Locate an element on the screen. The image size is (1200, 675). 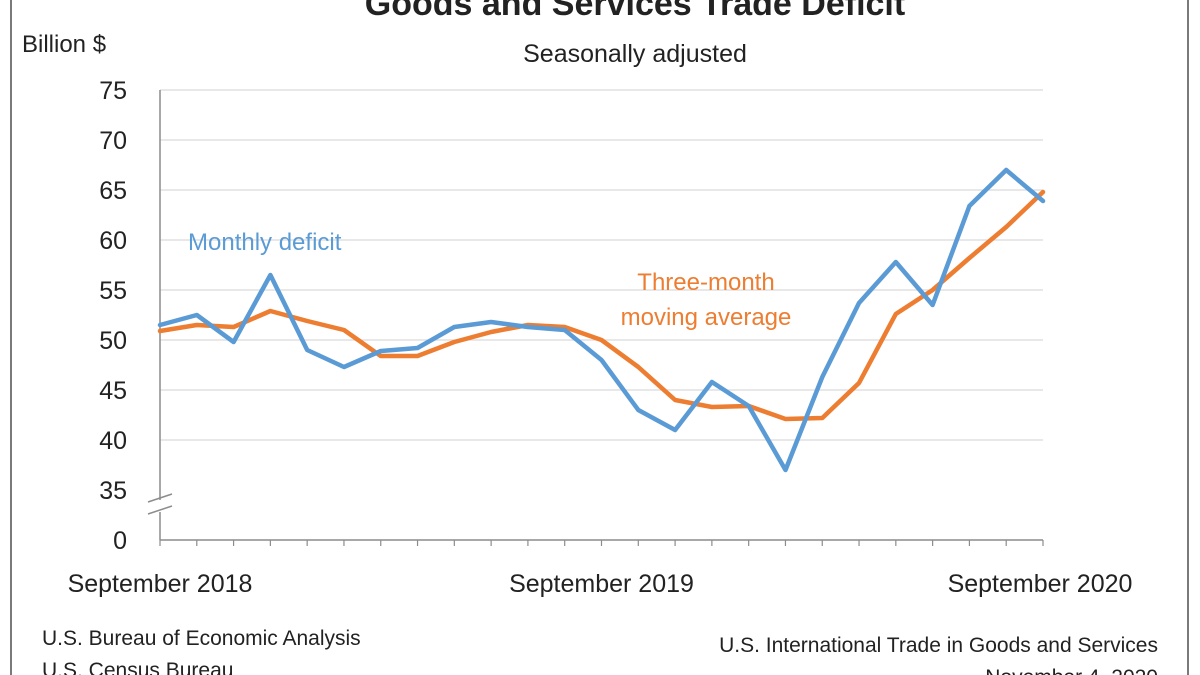
y-axis-label: Billion $ is located at coordinates (64, 44).